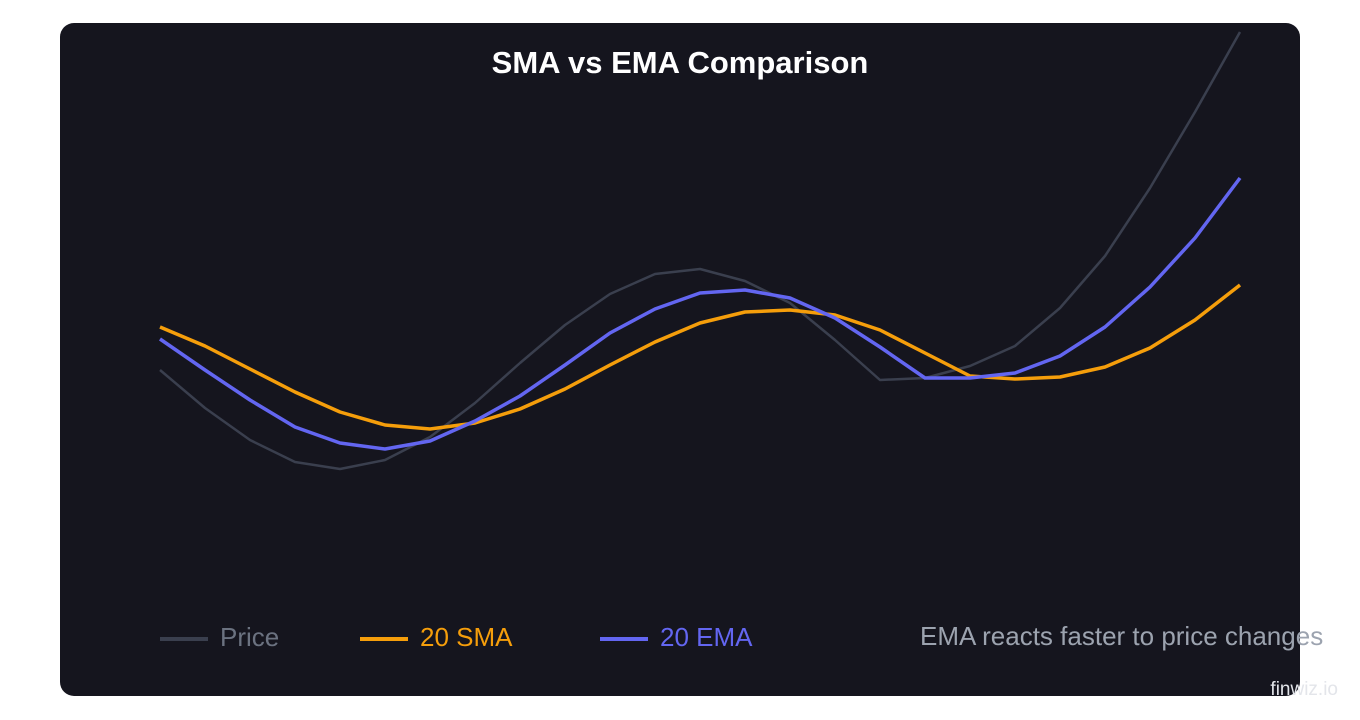 The height and width of the screenshot is (720, 1360). I want to click on legend-label: 20 EMA, so click(706, 637).